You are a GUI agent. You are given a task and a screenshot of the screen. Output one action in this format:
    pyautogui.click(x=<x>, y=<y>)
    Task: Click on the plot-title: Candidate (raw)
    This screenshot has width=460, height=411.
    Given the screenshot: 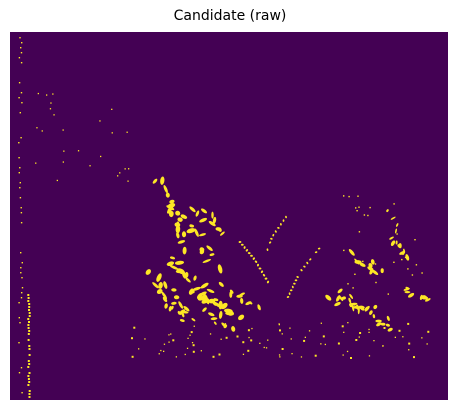 What is the action you would take?
    pyautogui.click(x=230, y=16)
    